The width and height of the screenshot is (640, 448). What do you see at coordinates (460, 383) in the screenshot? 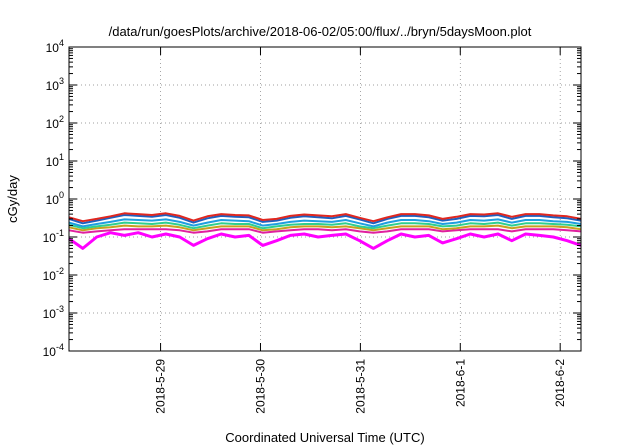
I see `x-tick-label: 2018-6-1` at bounding box center [460, 383].